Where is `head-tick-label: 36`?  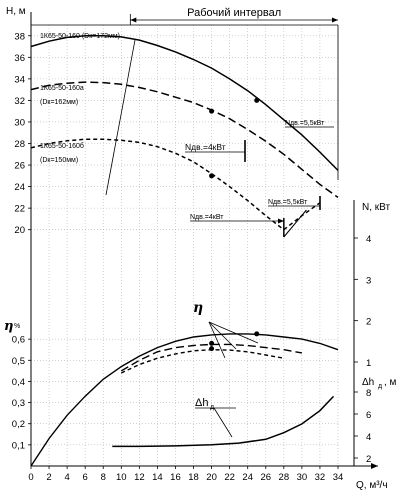
head-tick-label: 36 is located at coordinates (19, 58).